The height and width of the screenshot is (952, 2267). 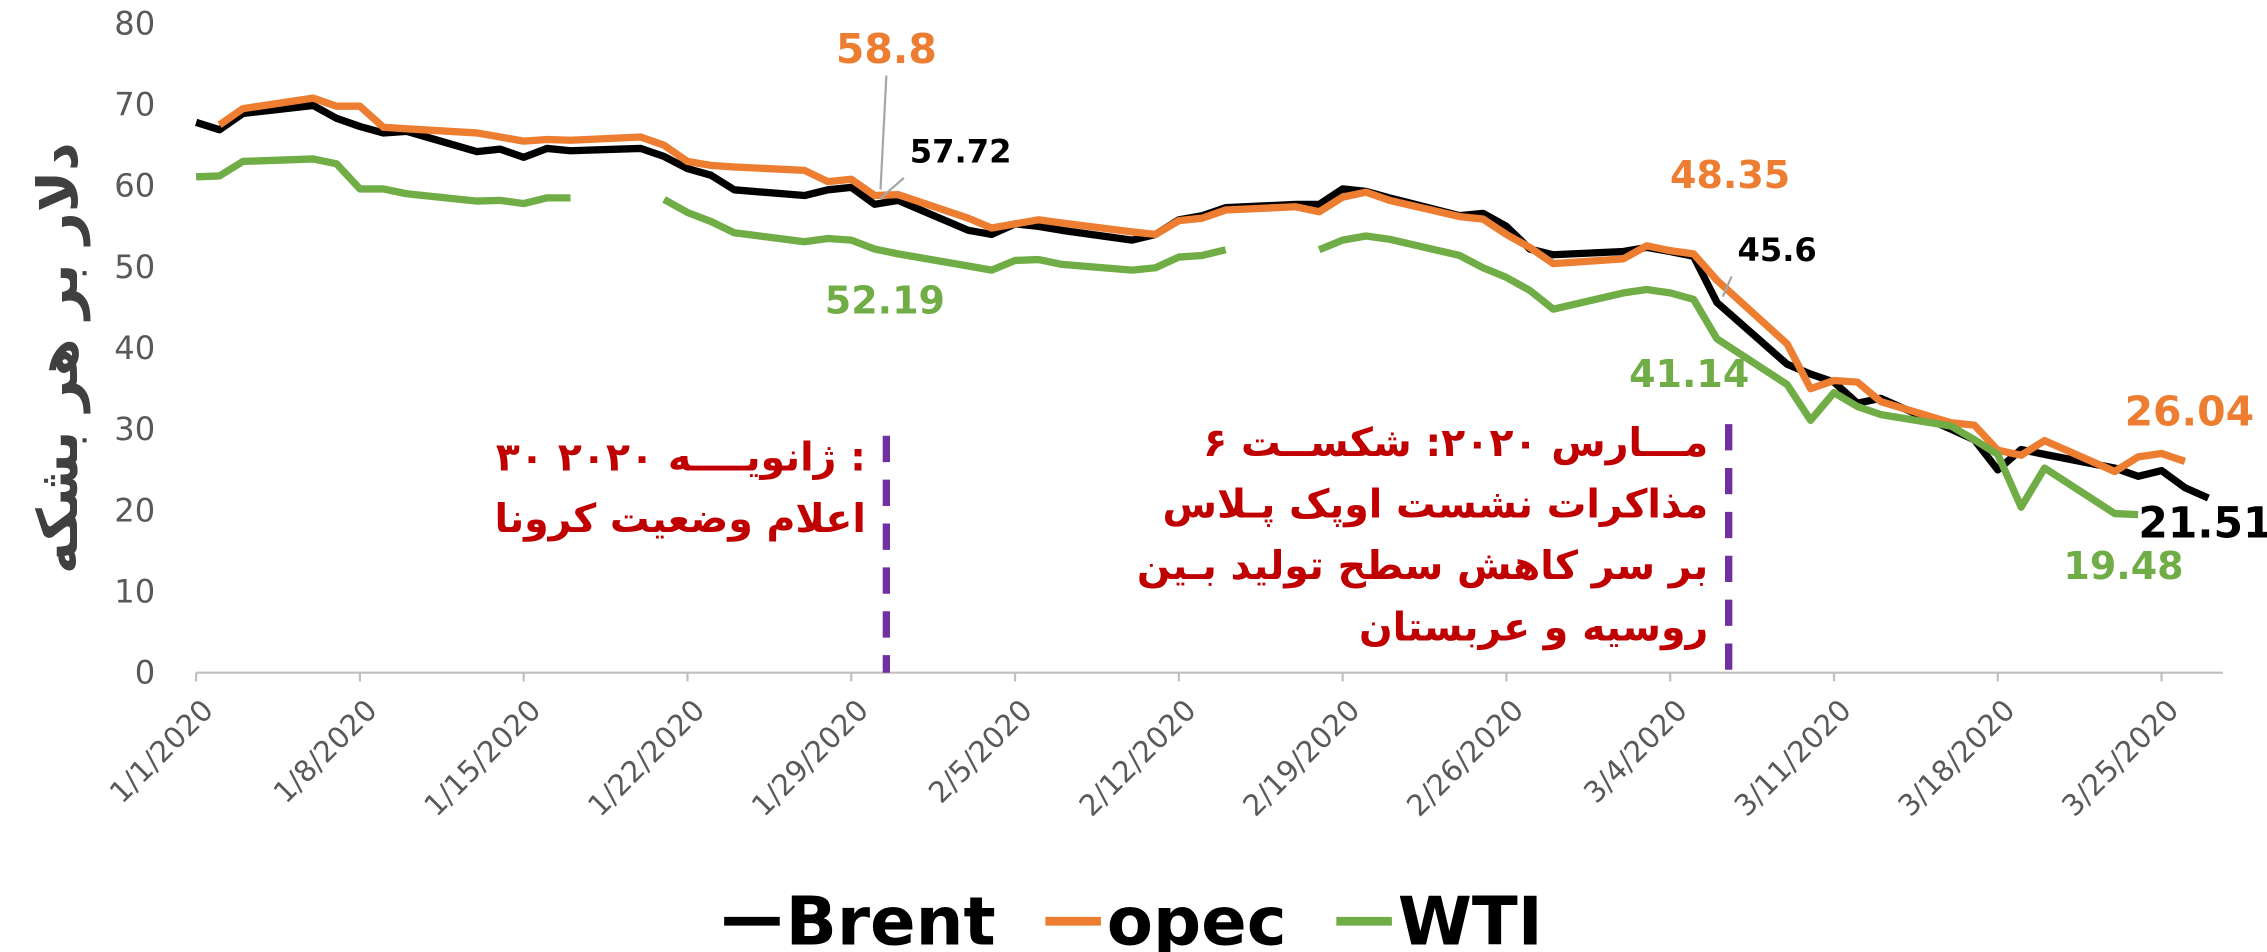 I want to click on y-tick-label: 30, so click(x=134, y=429).